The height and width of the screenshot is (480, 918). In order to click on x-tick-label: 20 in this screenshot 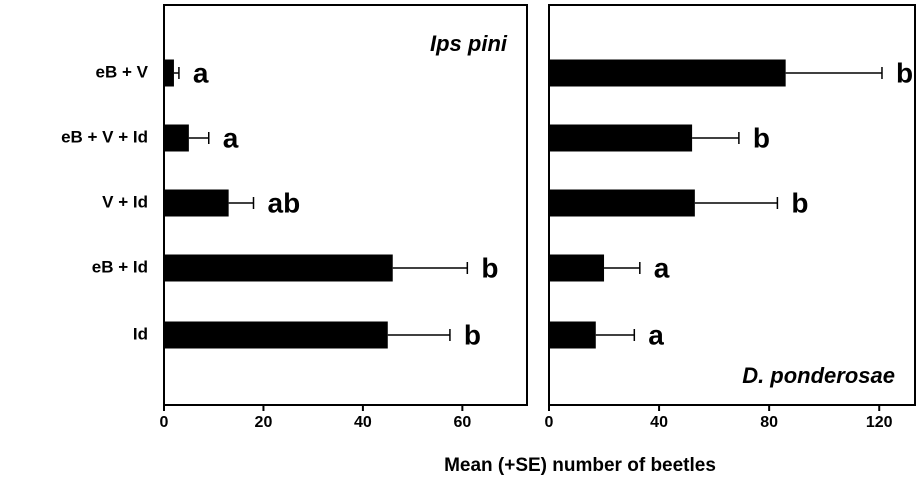, I will do `click(264, 422)`.